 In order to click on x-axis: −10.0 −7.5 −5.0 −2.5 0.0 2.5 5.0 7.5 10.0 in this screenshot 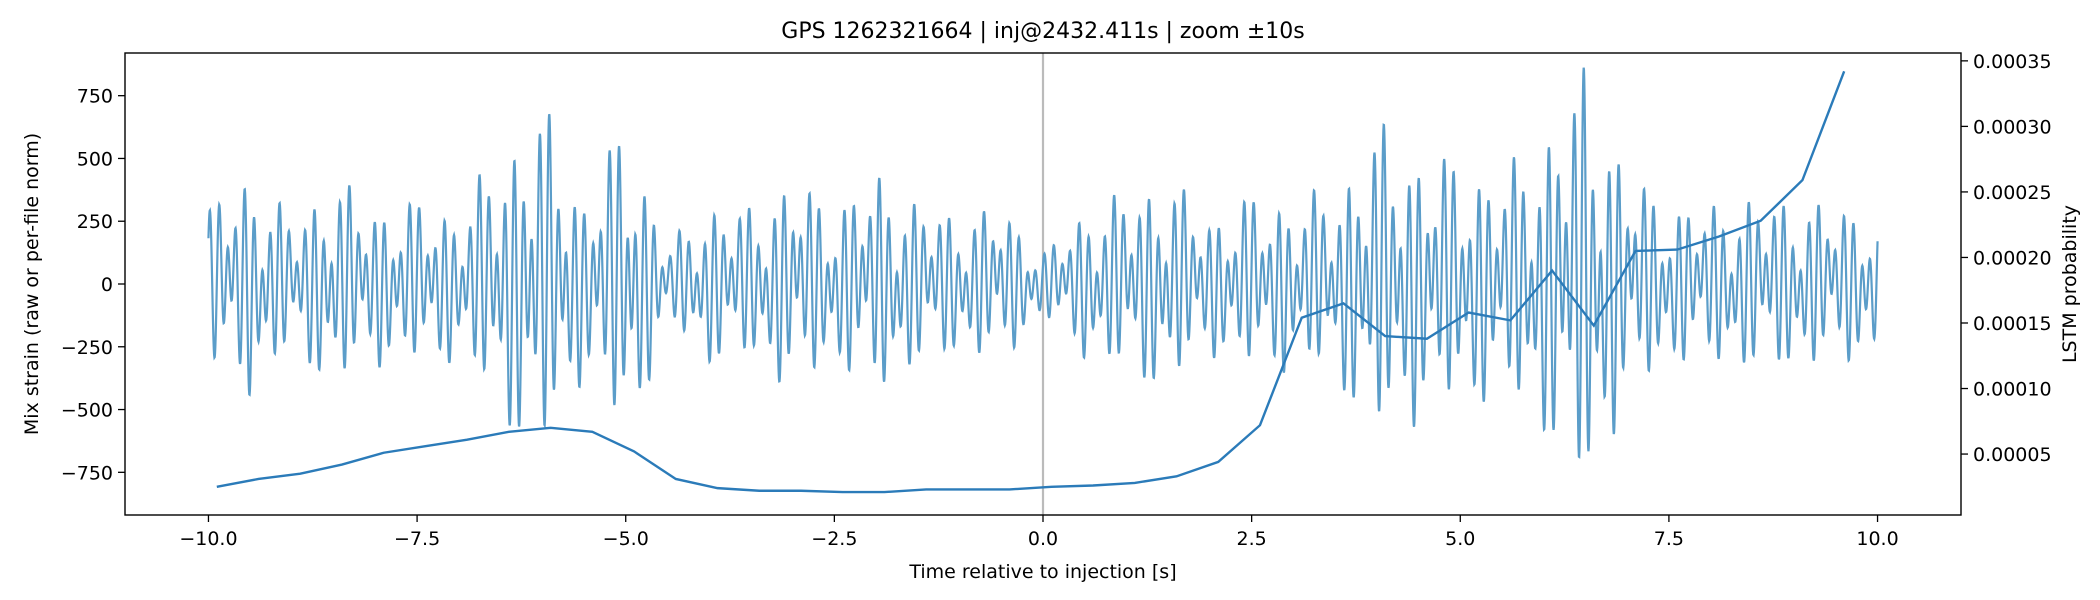, I will do `click(1039, 532)`.